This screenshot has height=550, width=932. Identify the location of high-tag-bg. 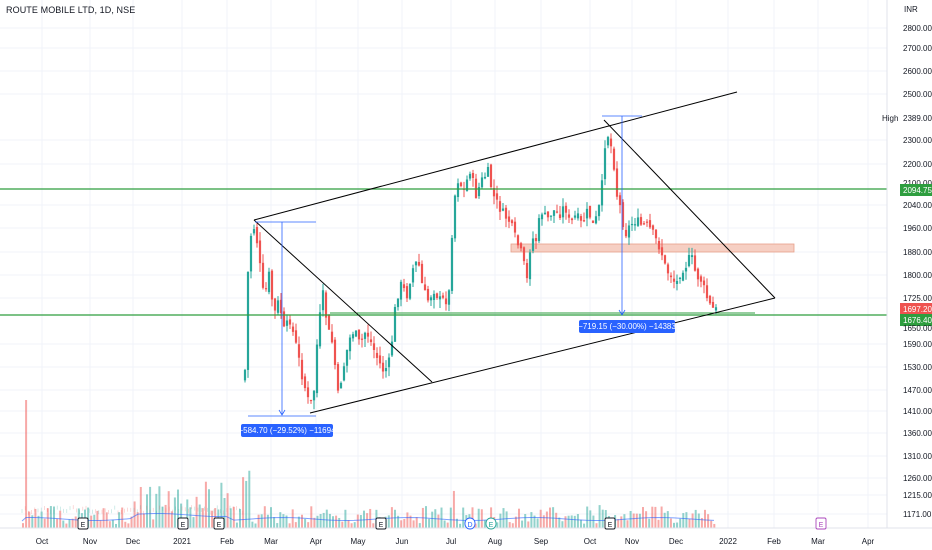
(916, 118).